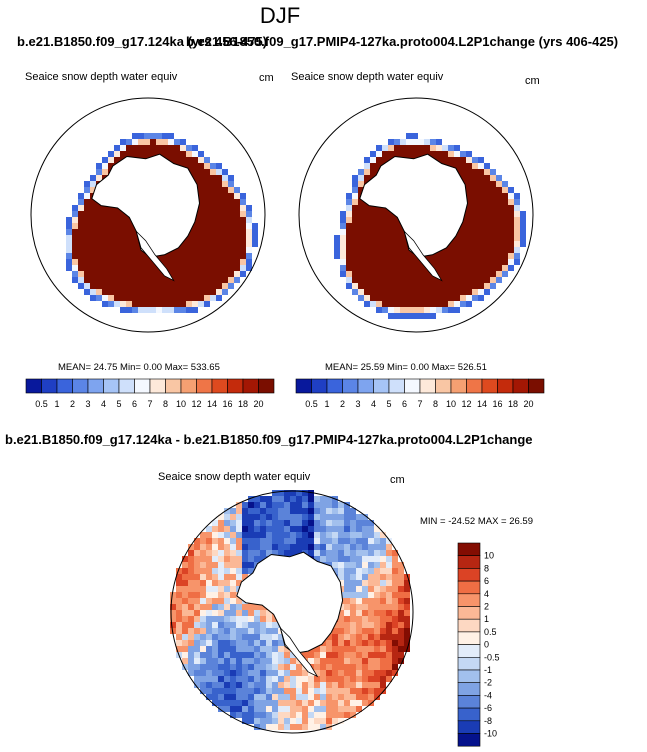 The height and width of the screenshot is (752, 647). What do you see at coordinates (469, 562) in the screenshot?
I see `colorbar-swatch` at bounding box center [469, 562].